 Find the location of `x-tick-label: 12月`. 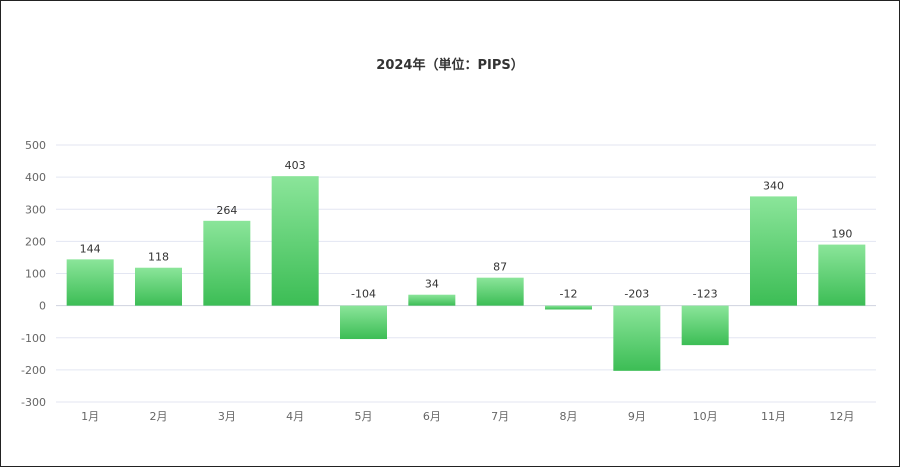

x-tick-label: 12月 is located at coordinates (841, 416).